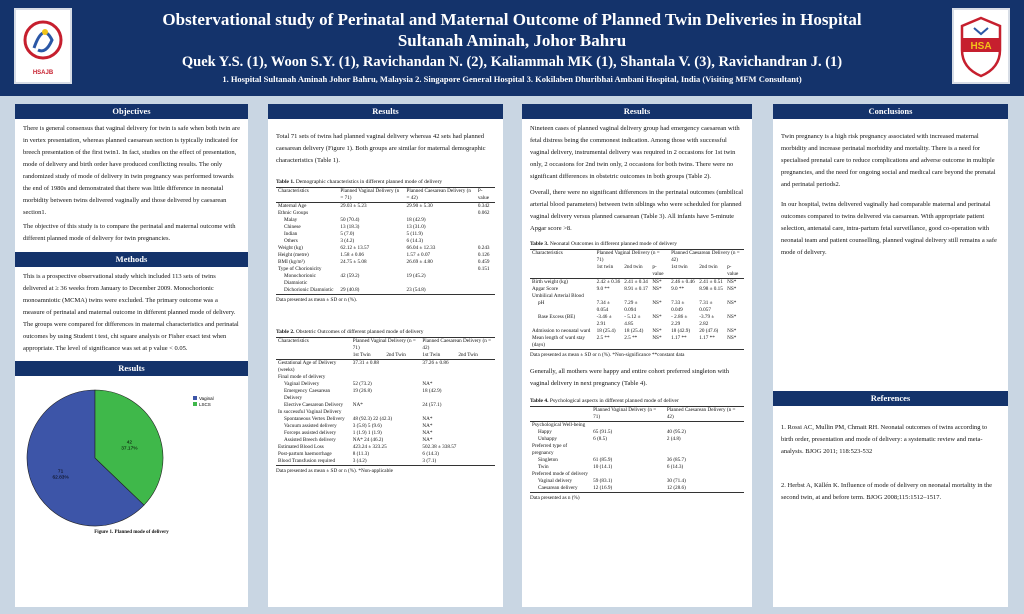 Image resolution: width=1024 pixels, height=614 pixels. What do you see at coordinates (385, 262) in the screenshot?
I see `table-row: BMI (kg/m²) 24.75 ± 5.08 26.69 ± 4.80 0.459` at bounding box center [385, 262].